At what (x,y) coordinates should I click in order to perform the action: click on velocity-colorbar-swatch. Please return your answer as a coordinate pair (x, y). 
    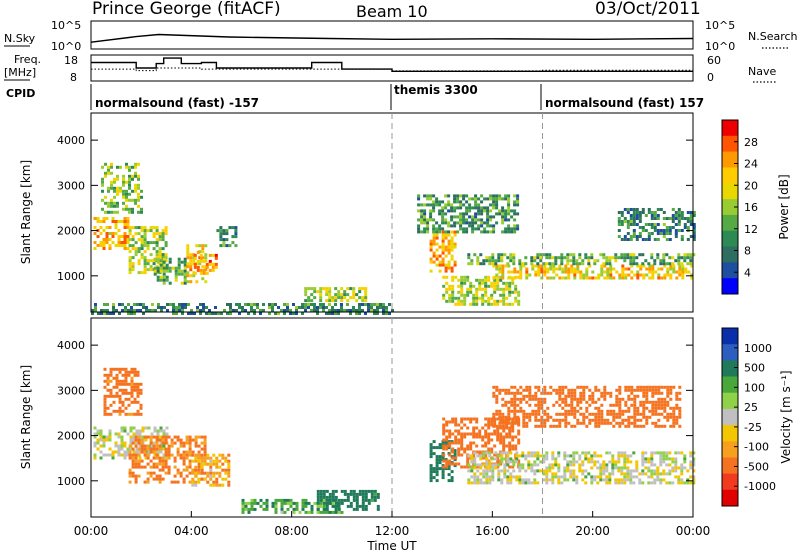
    Looking at the image, I should click on (730, 352).